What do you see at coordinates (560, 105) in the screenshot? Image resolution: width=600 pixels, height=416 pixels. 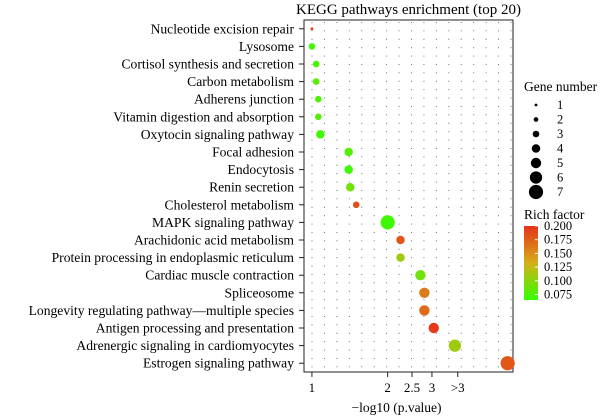 I see `size-legend-label: 1` at bounding box center [560, 105].